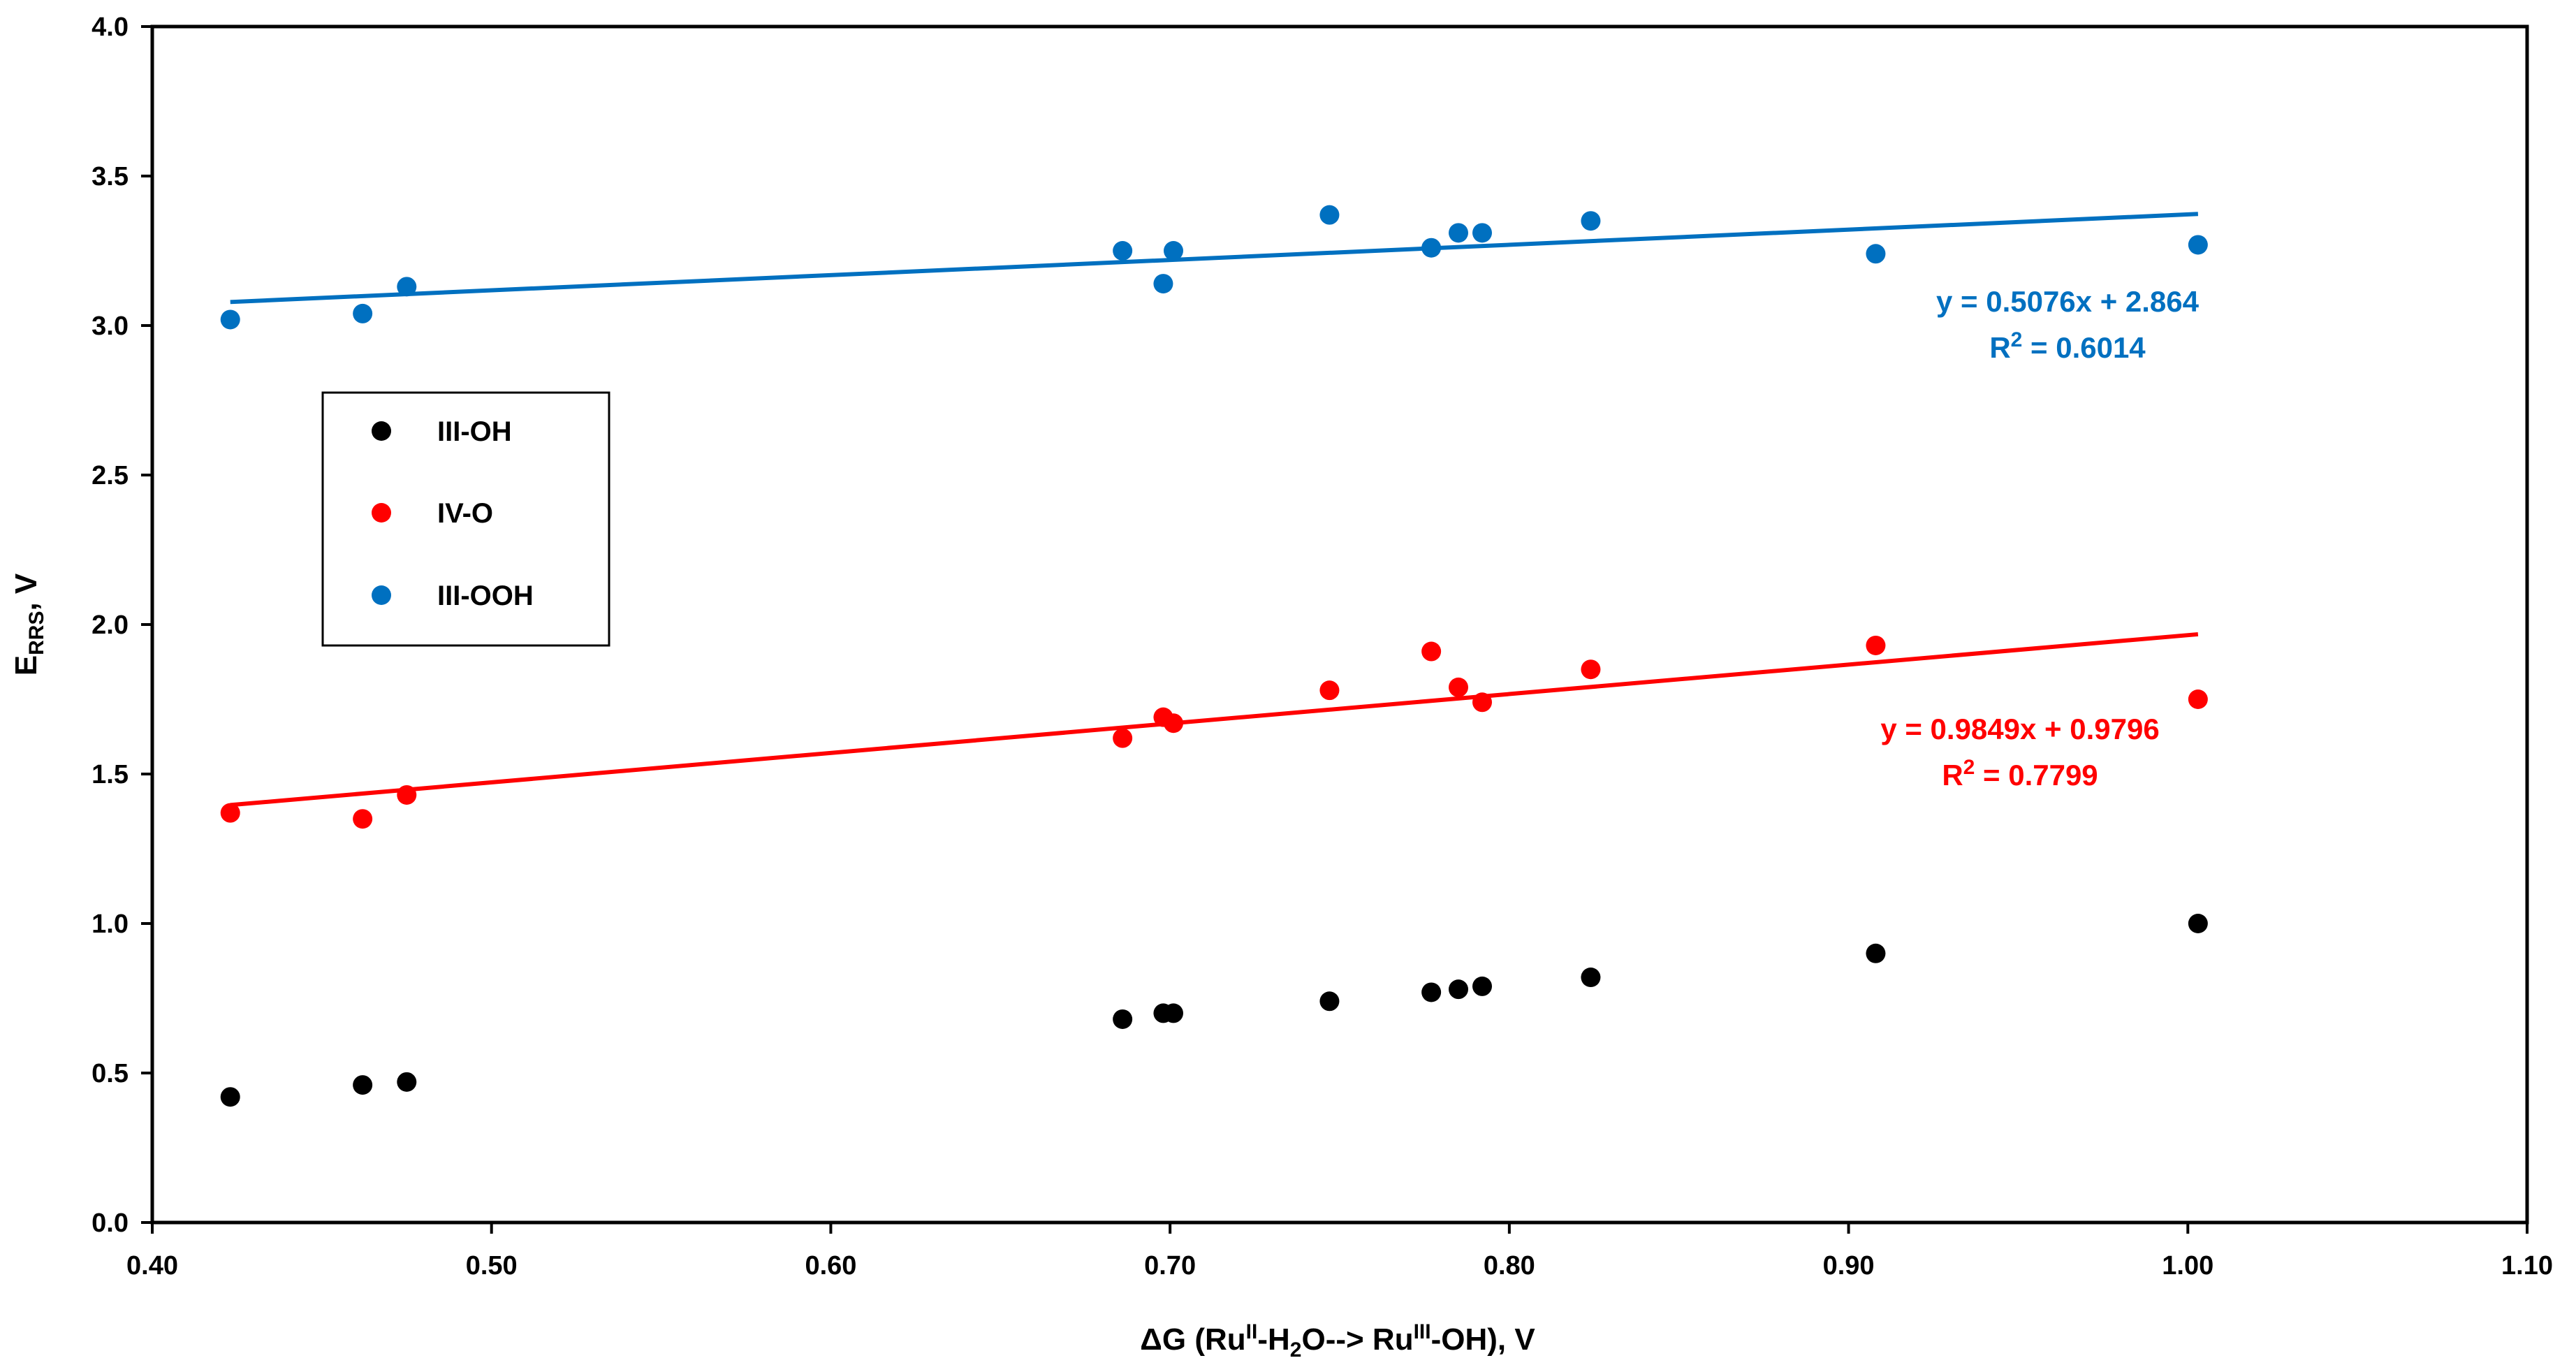 This screenshot has height=1372, width=2576. I want to click on r2-iv-o: R2 = 0.7799, so click(2020, 773).